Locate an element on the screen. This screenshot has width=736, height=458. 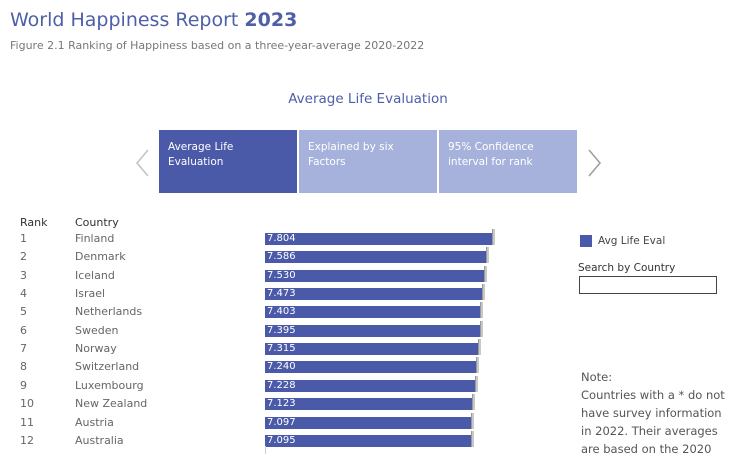
table-row: 9 Luxembourg 7.228 is located at coordinates (280, 385).